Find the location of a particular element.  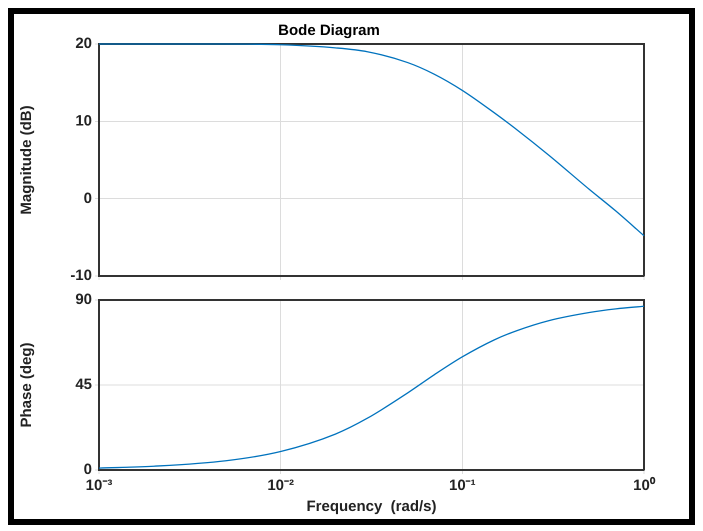

y-axis-title: Phase (deg) is located at coordinates (27, 385).